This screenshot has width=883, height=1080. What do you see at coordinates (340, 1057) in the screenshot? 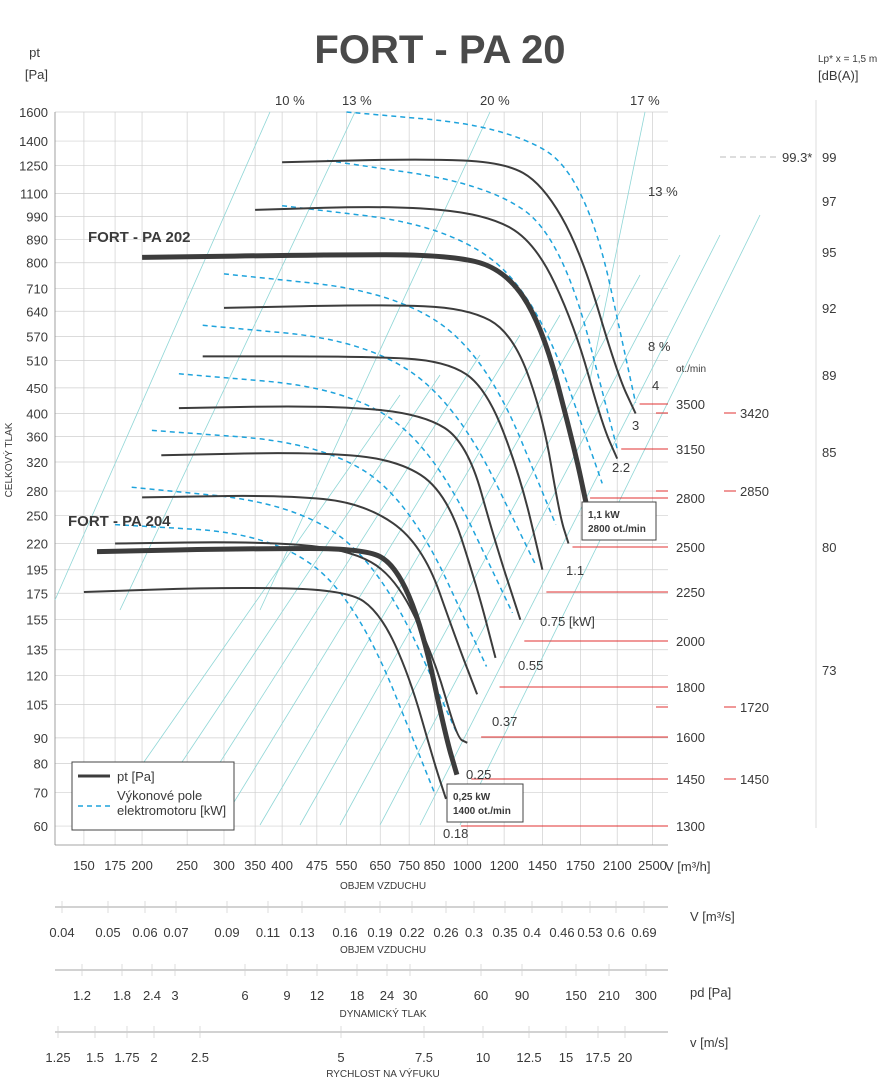
I see `v-tick-label: 5` at bounding box center [340, 1057].